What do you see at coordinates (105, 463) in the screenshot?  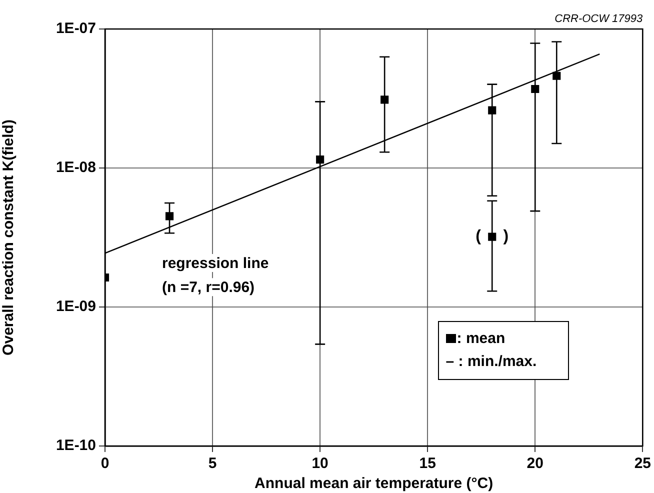 I see `x-tick-label: 0` at bounding box center [105, 463].